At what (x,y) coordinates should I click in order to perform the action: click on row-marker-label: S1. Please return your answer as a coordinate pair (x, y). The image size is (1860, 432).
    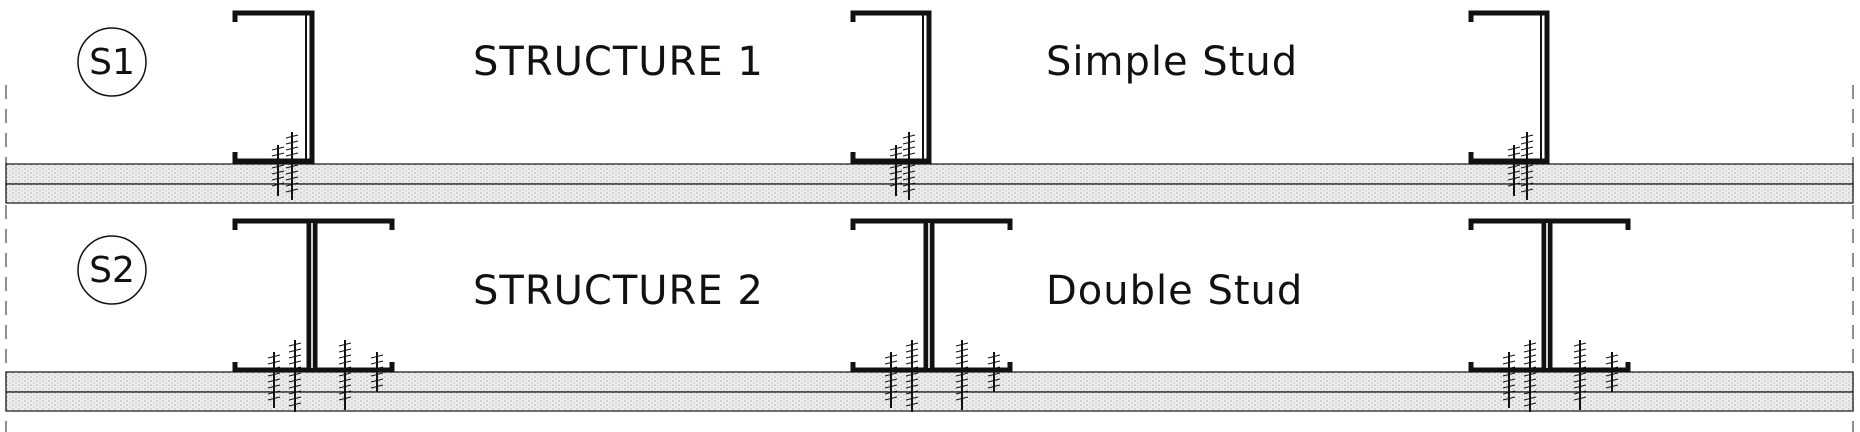
    Looking at the image, I should click on (112, 62).